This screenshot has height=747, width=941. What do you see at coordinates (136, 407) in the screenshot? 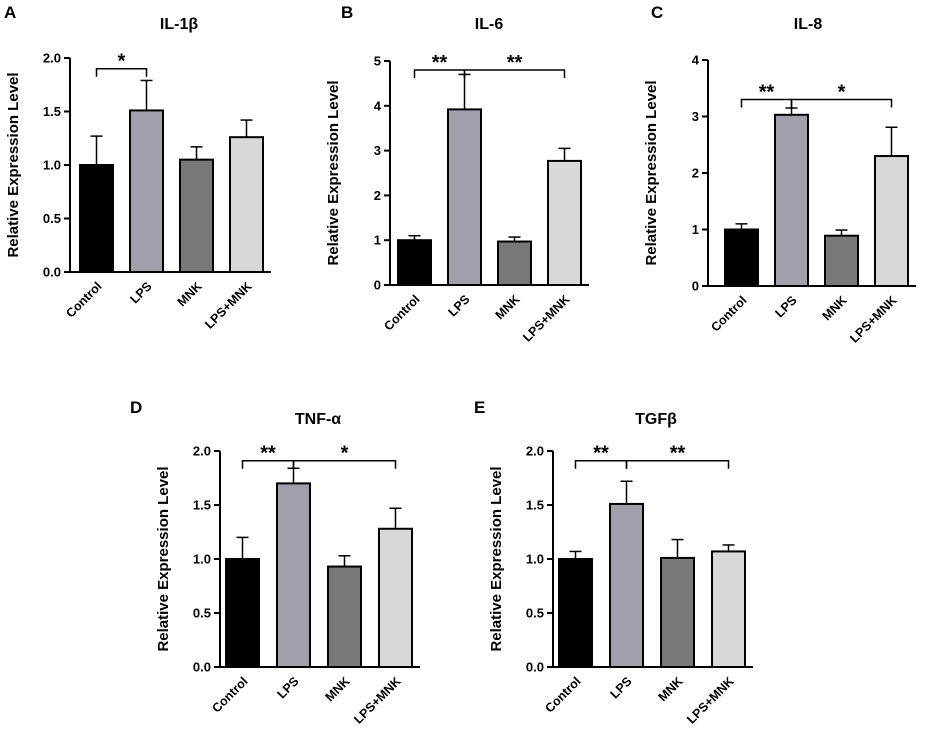
I see `panel-letter: D` at bounding box center [136, 407].